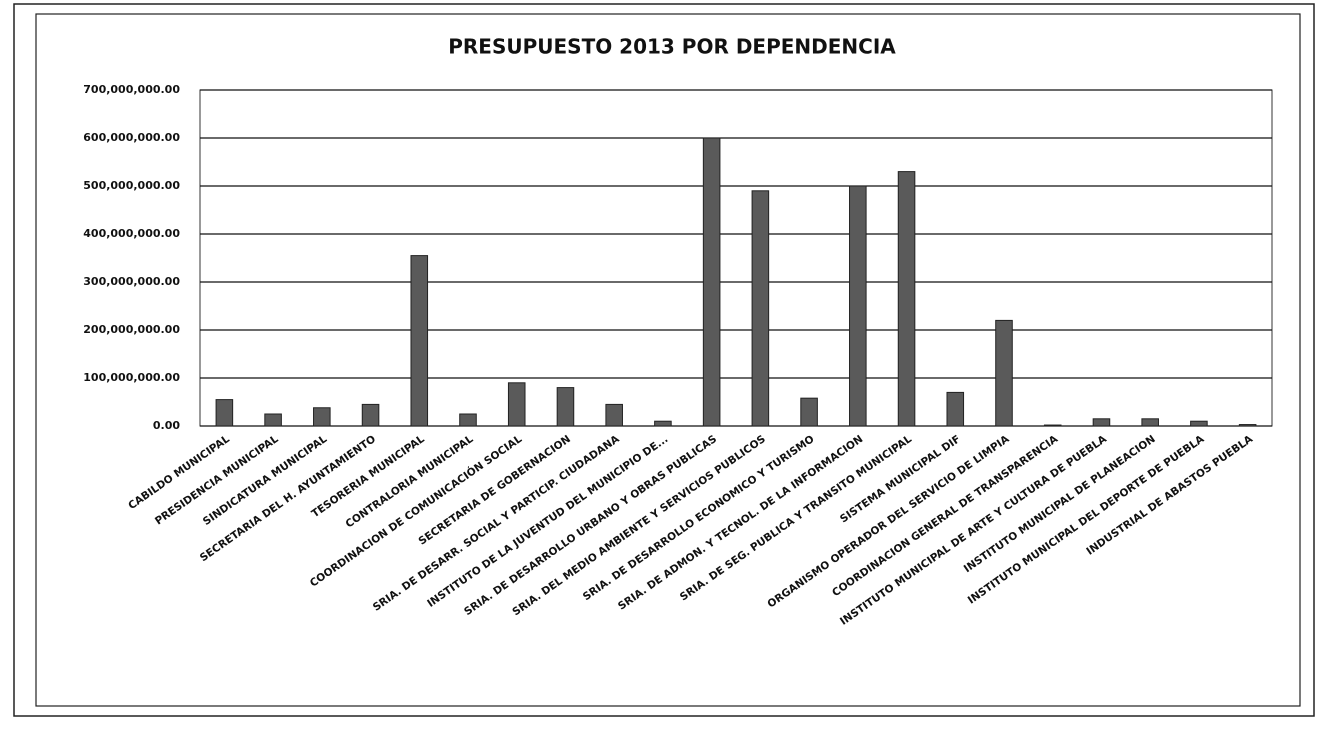  What do you see at coordinates (166, 425) in the screenshot?
I see `y-tick-label: 0.00` at bounding box center [166, 425].